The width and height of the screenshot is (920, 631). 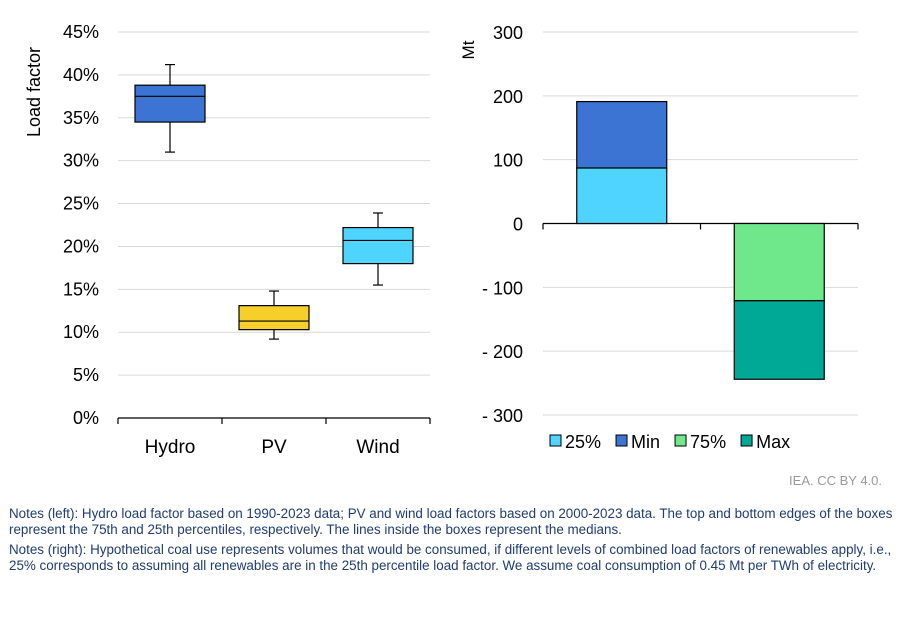 What do you see at coordinates (502, 352) in the screenshot?
I see `y-tick-label: - 200` at bounding box center [502, 352].